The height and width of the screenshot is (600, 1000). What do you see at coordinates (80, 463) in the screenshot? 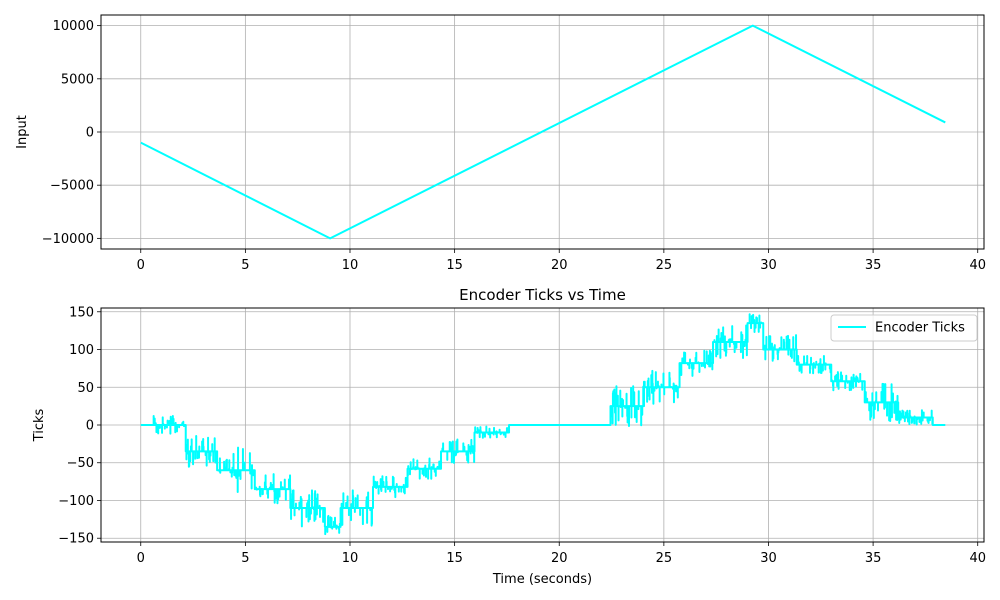
I see `y-tick-label: −50` at bounding box center [80, 463].